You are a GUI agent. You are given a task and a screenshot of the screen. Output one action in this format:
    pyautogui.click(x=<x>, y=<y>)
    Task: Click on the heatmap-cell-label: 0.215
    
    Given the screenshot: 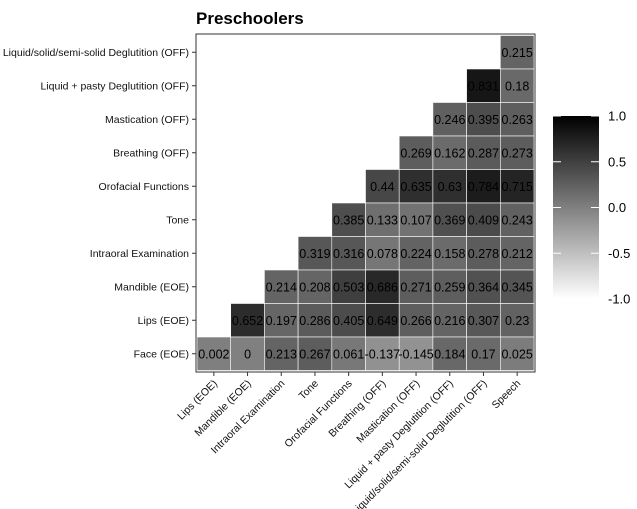 What is the action you would take?
    pyautogui.click(x=517, y=53)
    